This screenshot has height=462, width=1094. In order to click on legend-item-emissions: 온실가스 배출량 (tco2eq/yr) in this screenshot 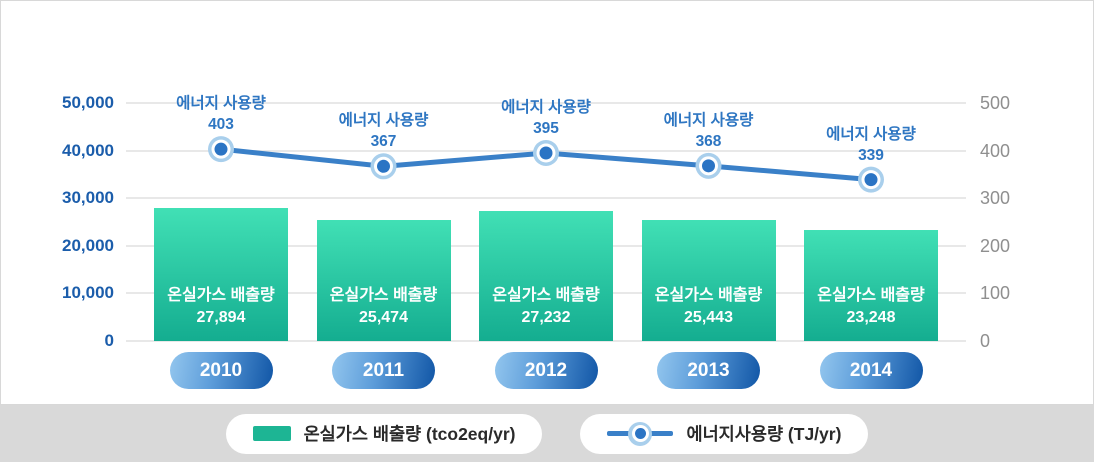, I will do `click(384, 433)`.